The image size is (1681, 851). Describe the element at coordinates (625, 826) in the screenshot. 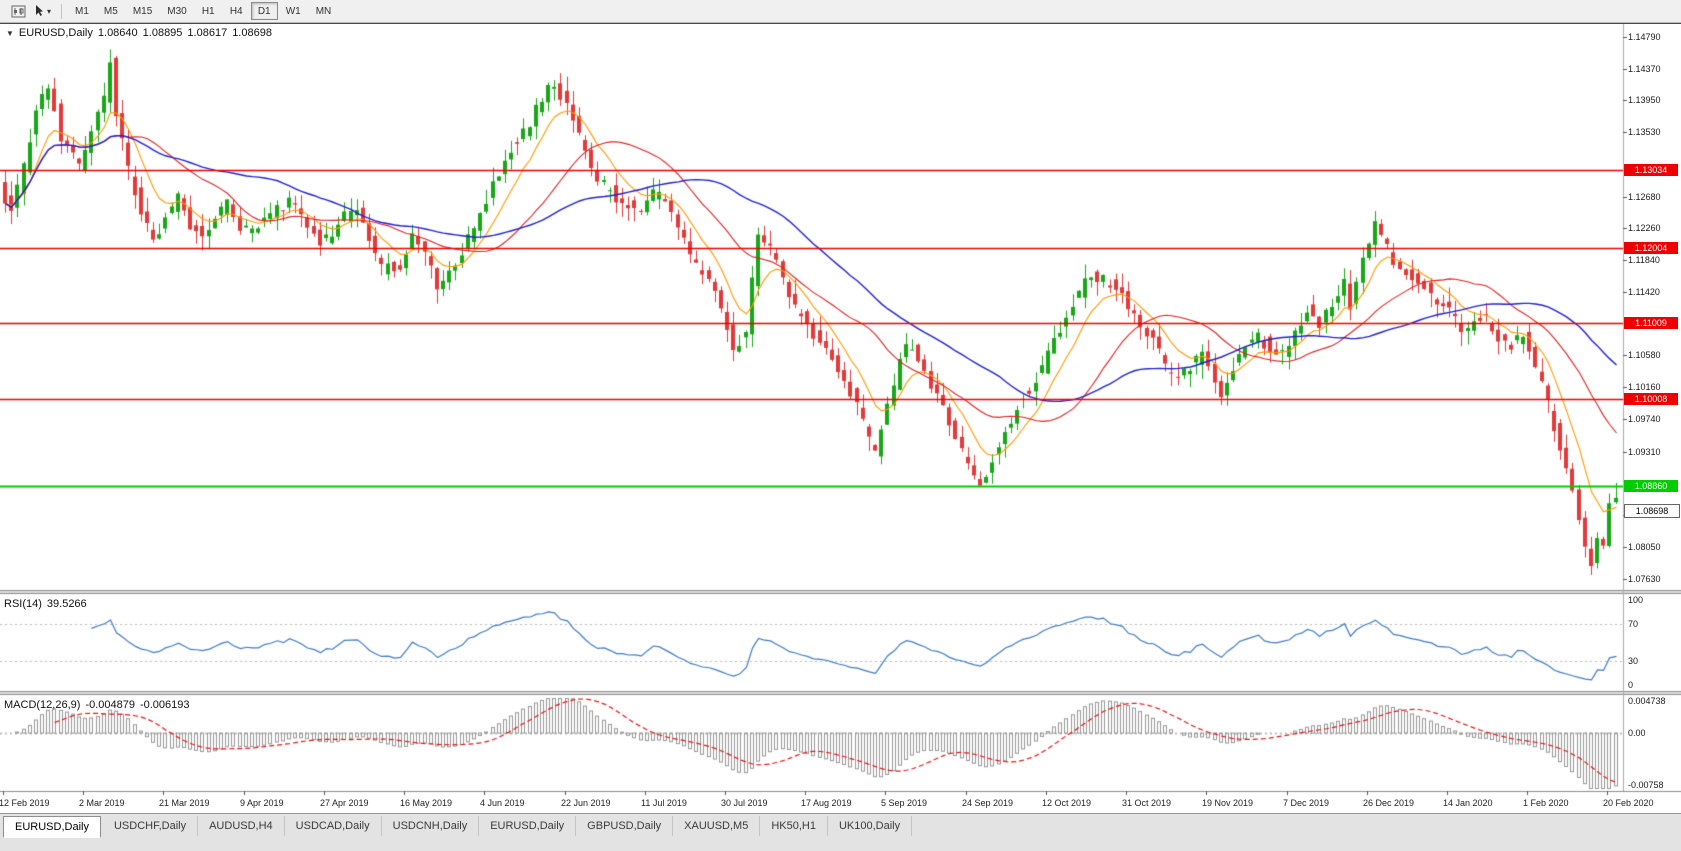

I see `chart-tab-gbpusd-daily: GBPUSD,Daily` at that location.